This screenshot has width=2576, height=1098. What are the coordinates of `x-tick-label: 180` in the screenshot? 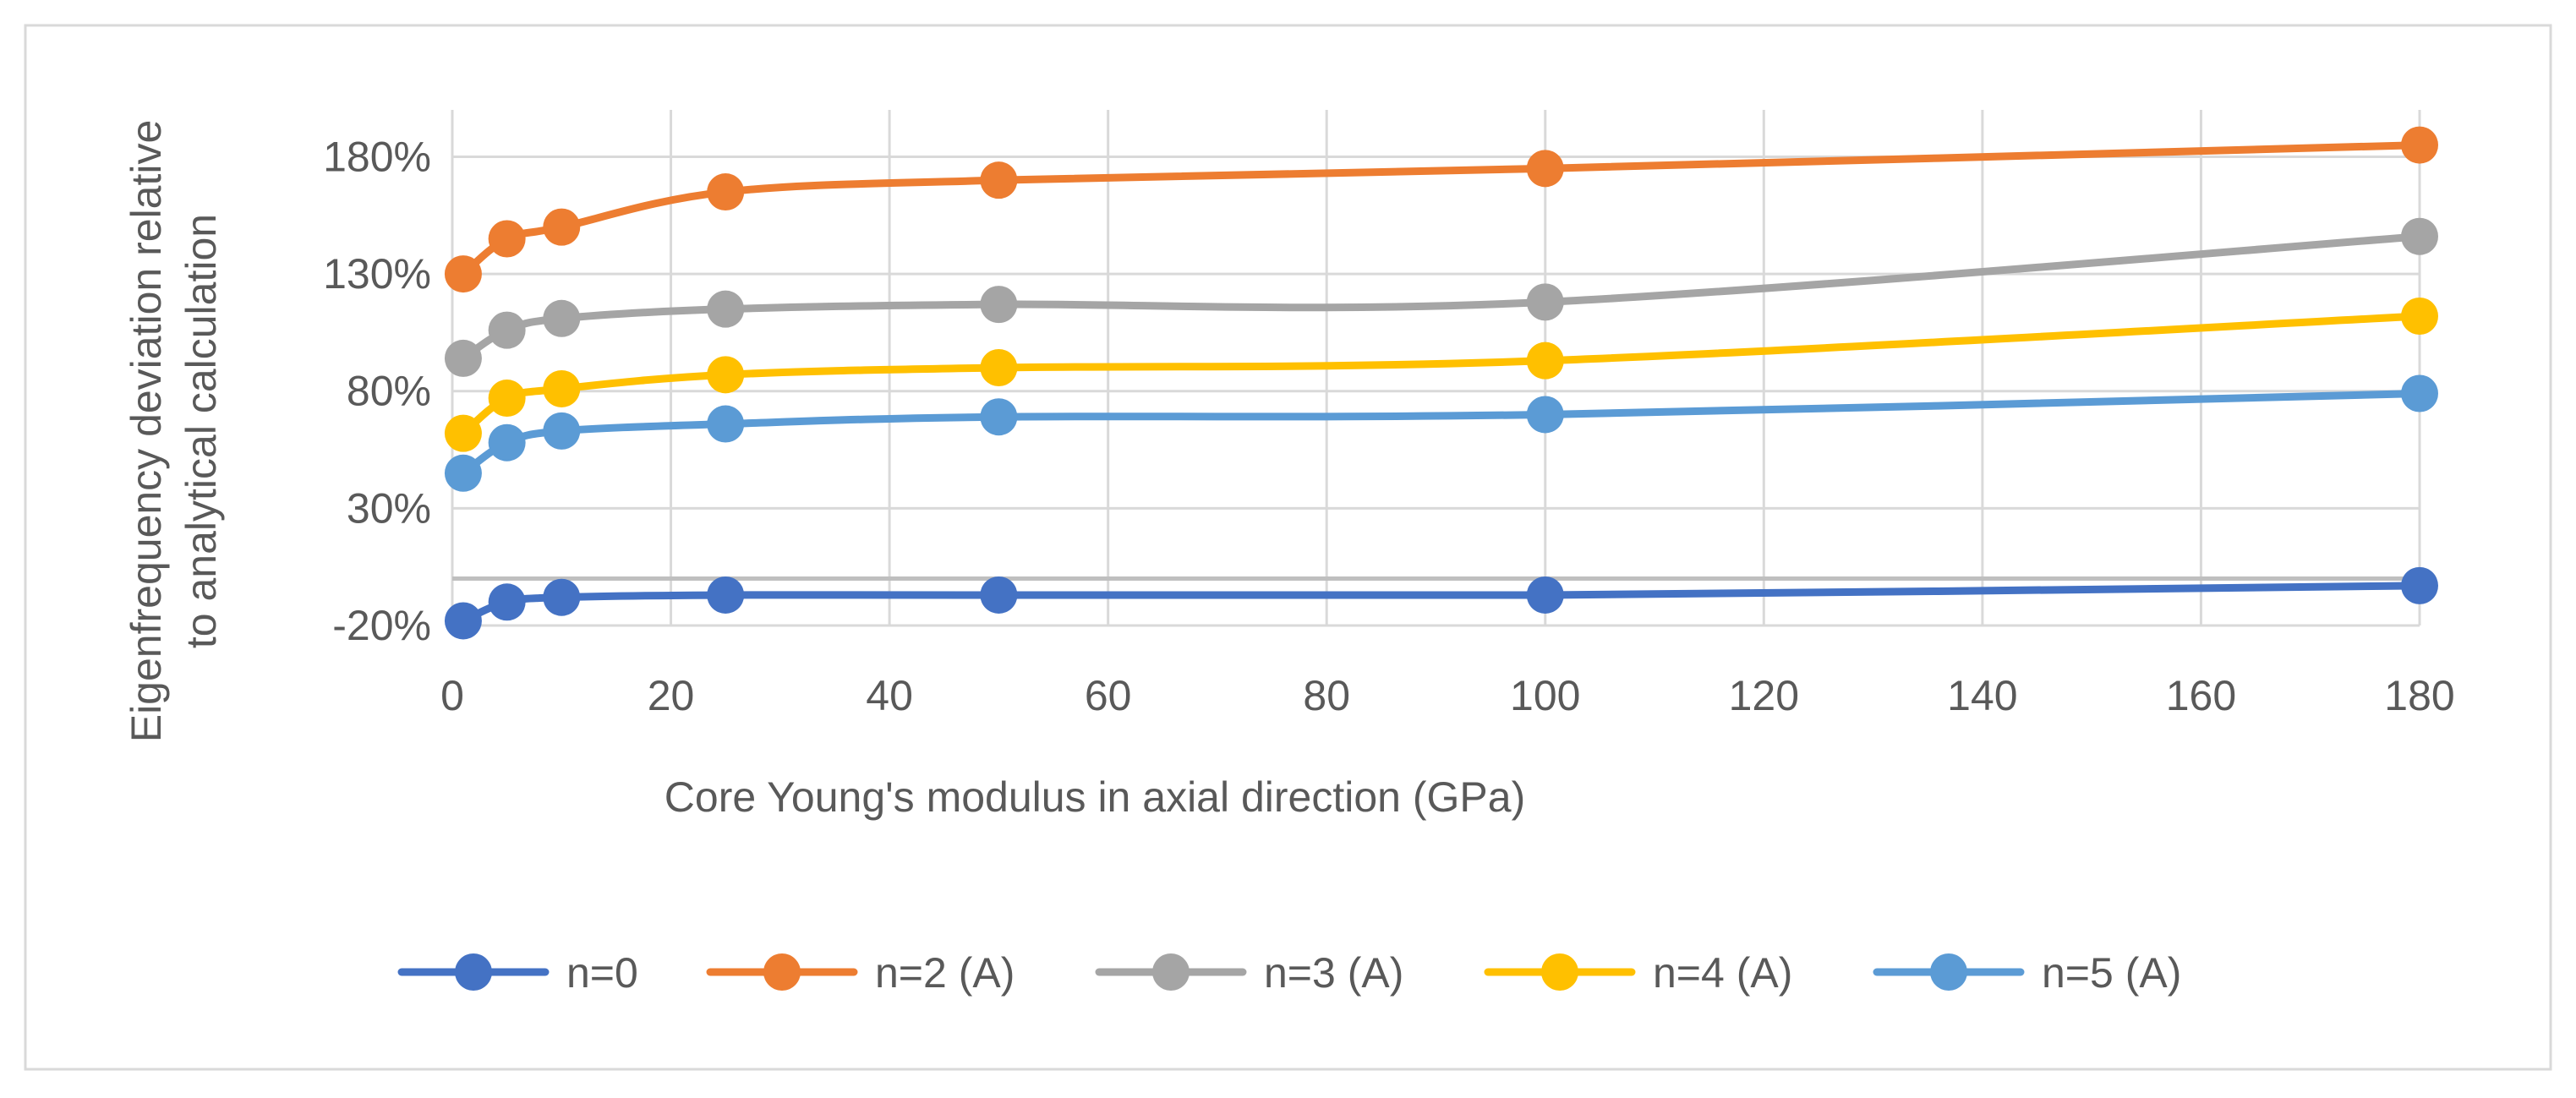 It's located at (2419, 695).